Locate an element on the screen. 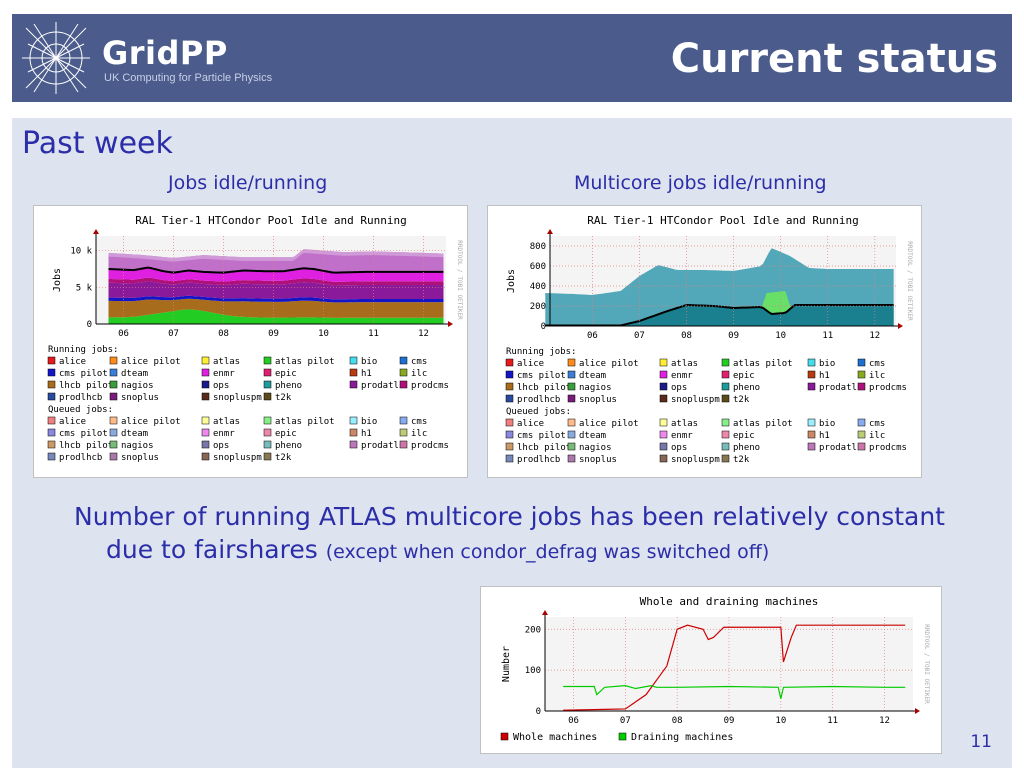  g2-xtick-label: 08 is located at coordinates (686, 336).